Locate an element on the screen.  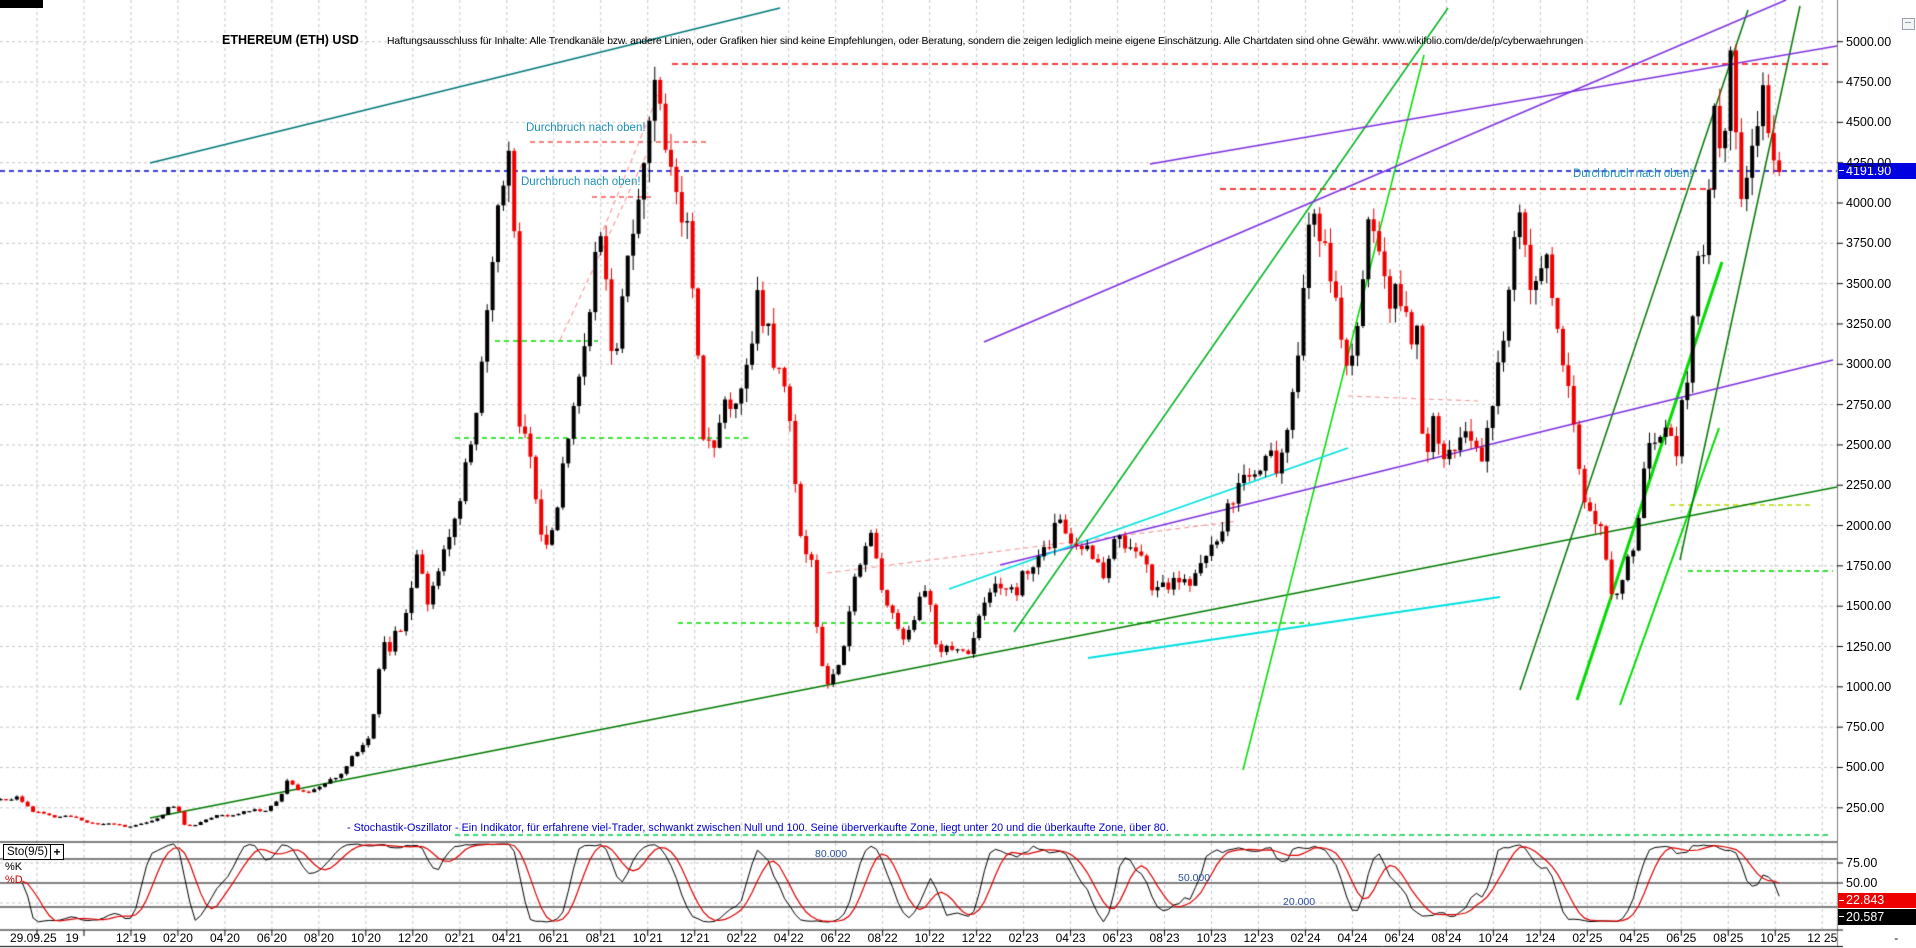
time-axis-label: 06 24 is located at coordinates (1399, 938).